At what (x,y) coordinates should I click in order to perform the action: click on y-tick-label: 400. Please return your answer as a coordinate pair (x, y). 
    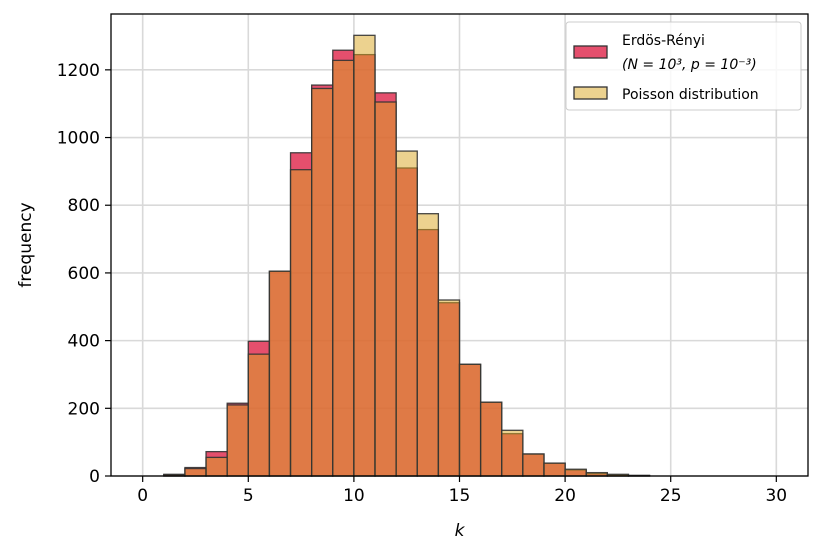
    Looking at the image, I should click on (84, 342).